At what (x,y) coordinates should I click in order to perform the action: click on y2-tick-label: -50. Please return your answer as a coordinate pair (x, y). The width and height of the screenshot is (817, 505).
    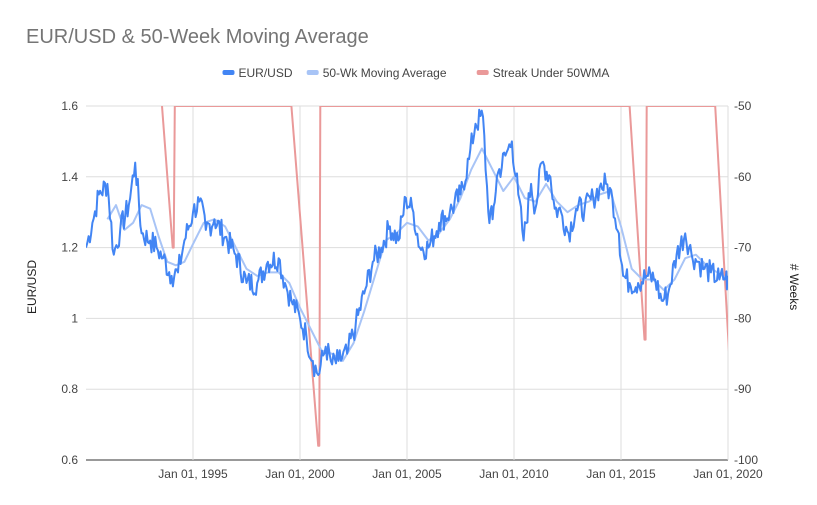
    Looking at the image, I should click on (743, 106).